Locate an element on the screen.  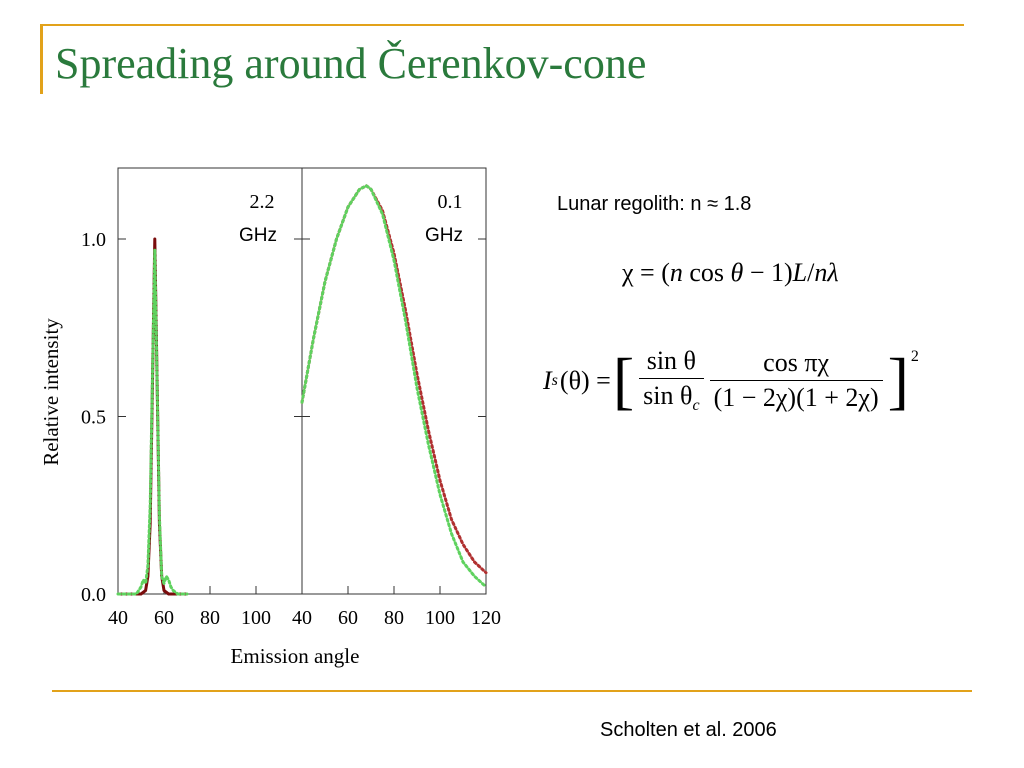
y-axis-label: Relative intensity is located at coordinates (51, 392).